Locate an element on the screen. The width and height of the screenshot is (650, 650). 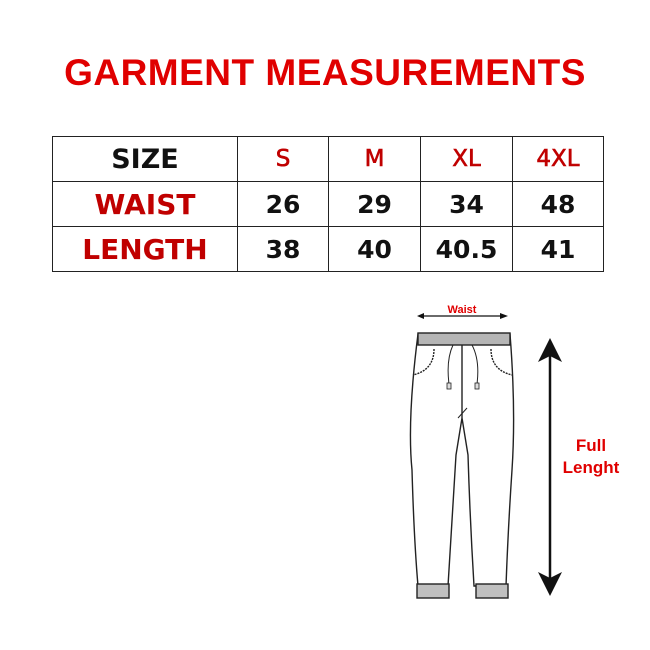
length-arrow is located at coordinates (550, 467).